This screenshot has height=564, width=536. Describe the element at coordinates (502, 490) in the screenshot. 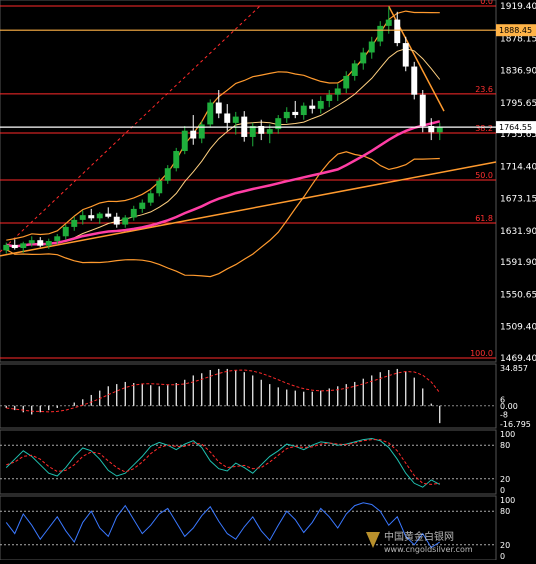

I see `stoch-tick-3: 0` at that location.